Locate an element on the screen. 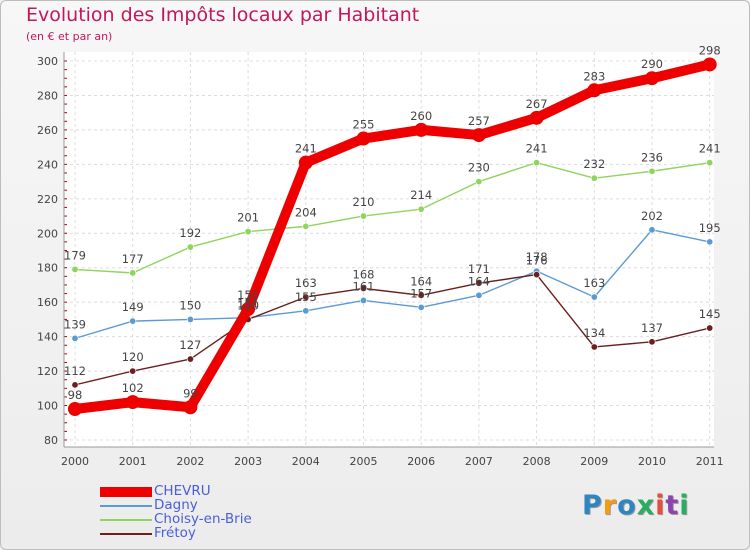  data-label: 210 is located at coordinates (364, 202).